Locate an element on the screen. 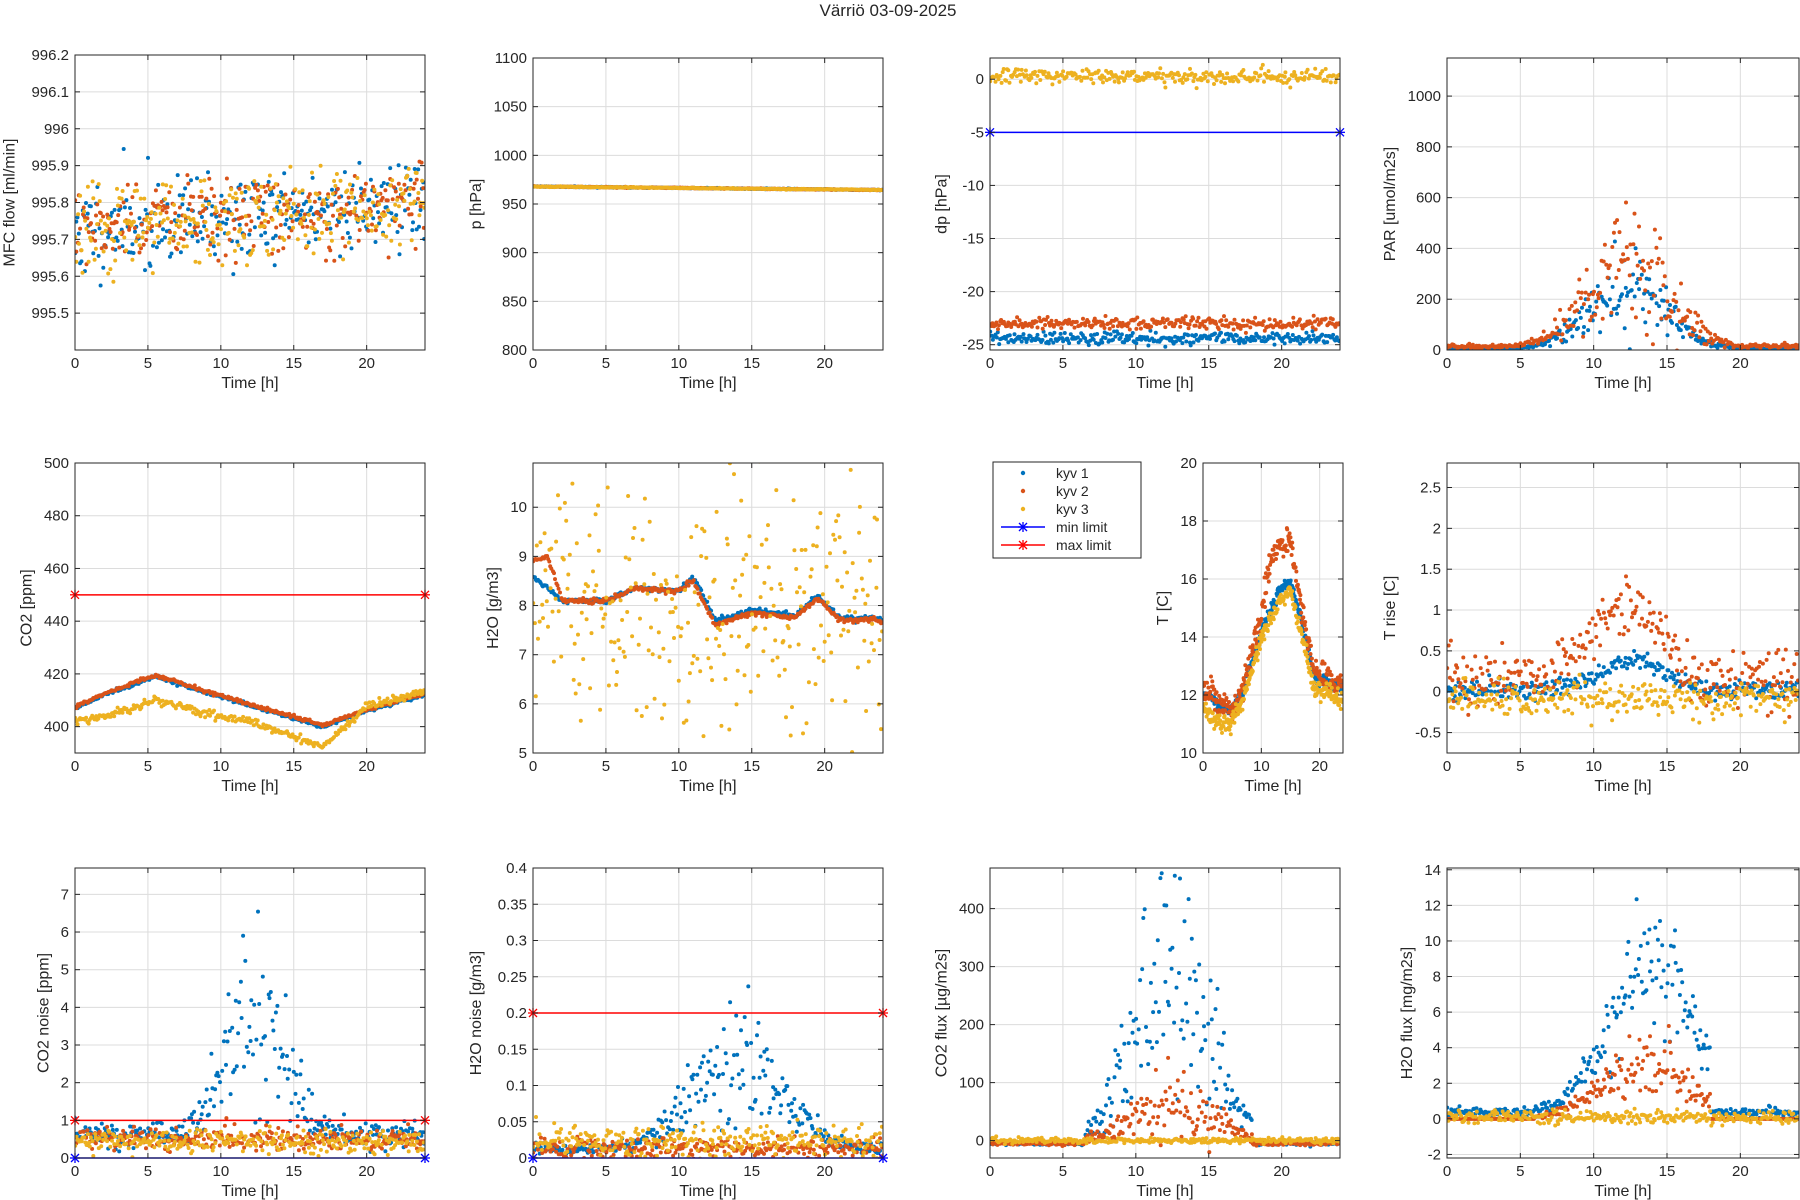  x-tick-label: 0 is located at coordinates (1447, 363).